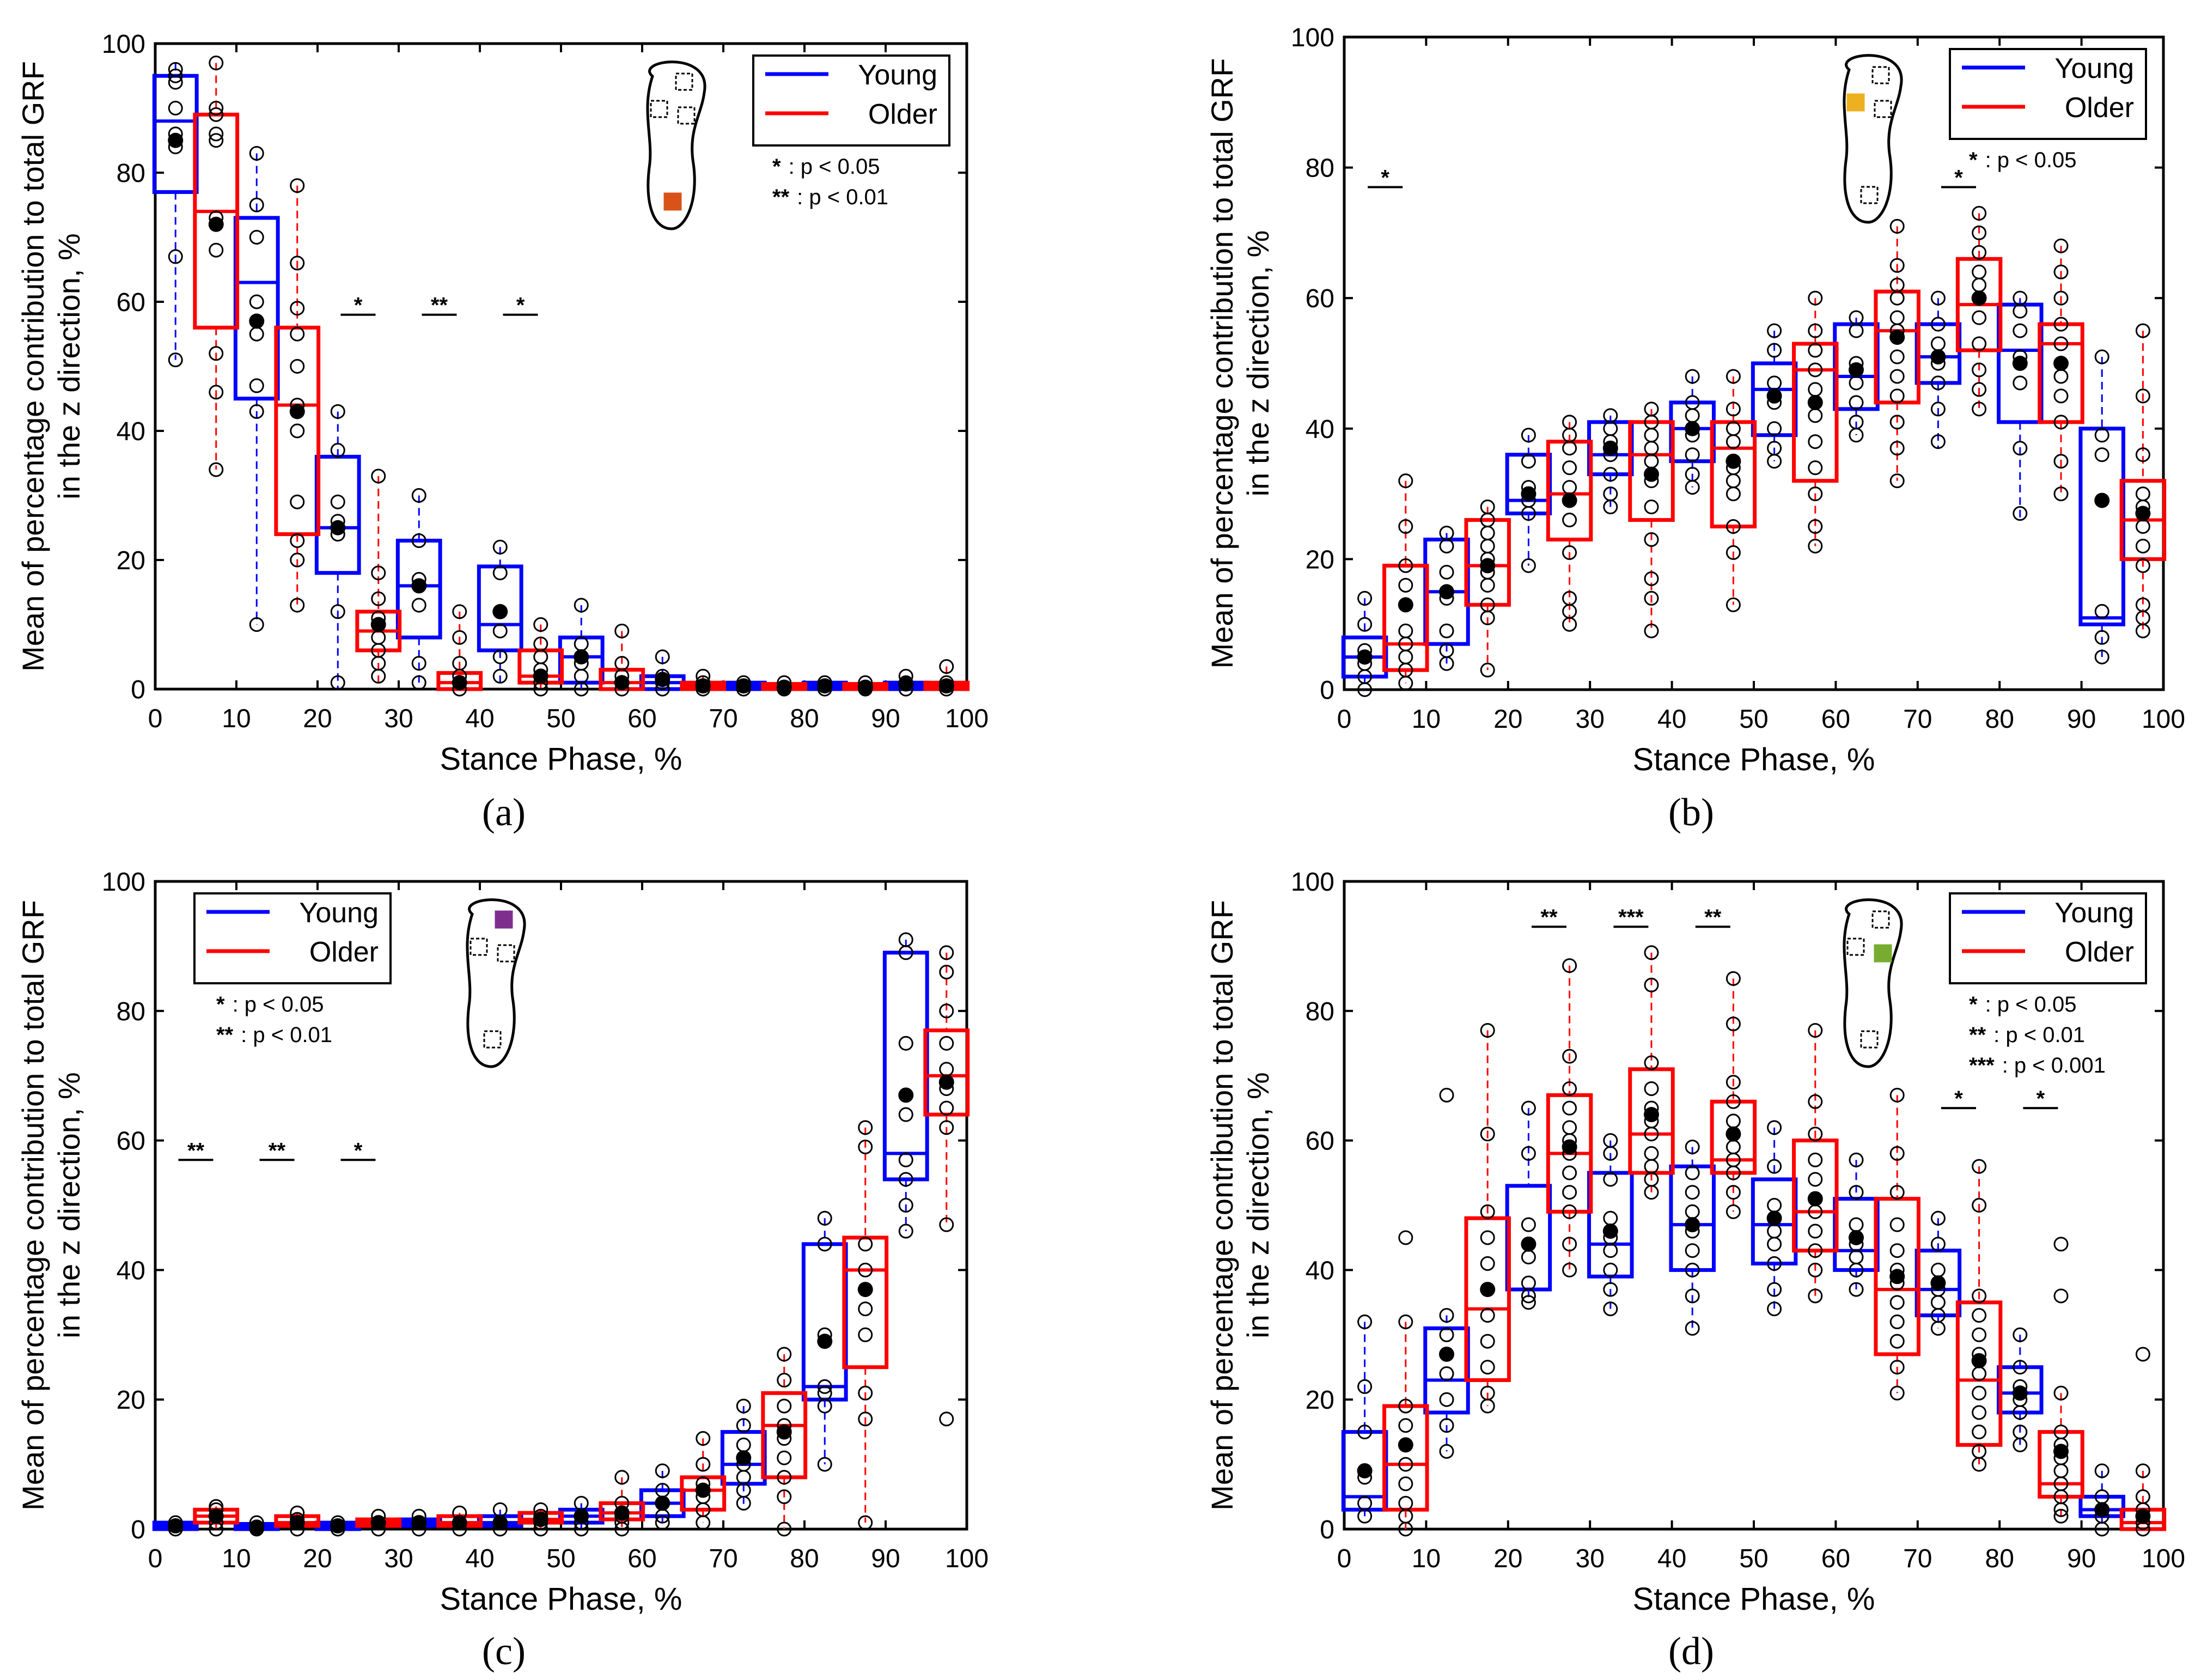 The image size is (2195, 1680). What do you see at coordinates (1691, 1651) in the screenshot?
I see `panel-caption: (d)` at bounding box center [1691, 1651].